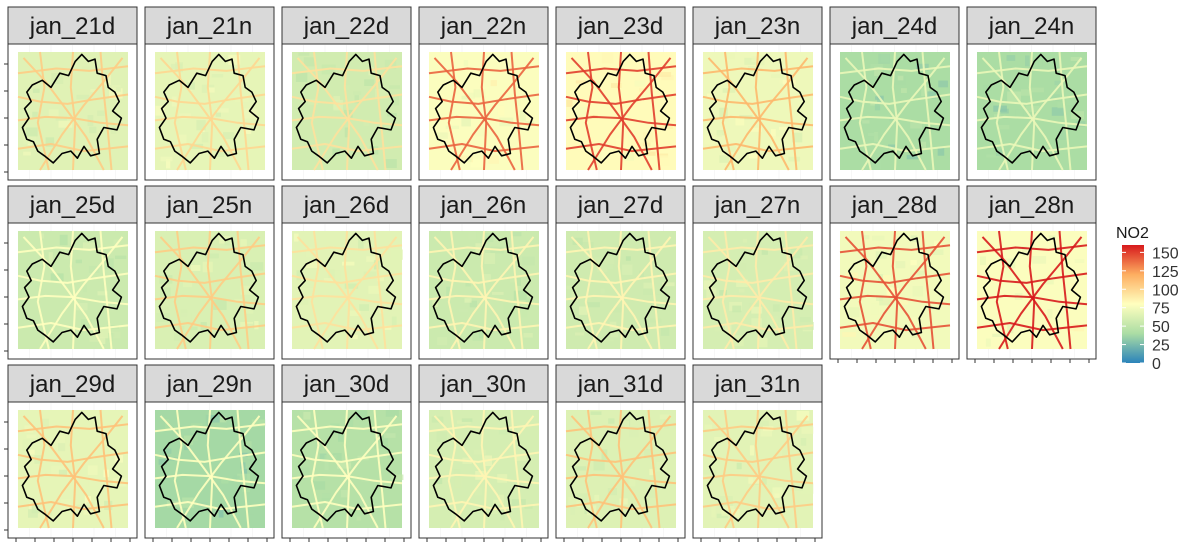  I want to click on facet-label: jan_23d, so click(620, 26).